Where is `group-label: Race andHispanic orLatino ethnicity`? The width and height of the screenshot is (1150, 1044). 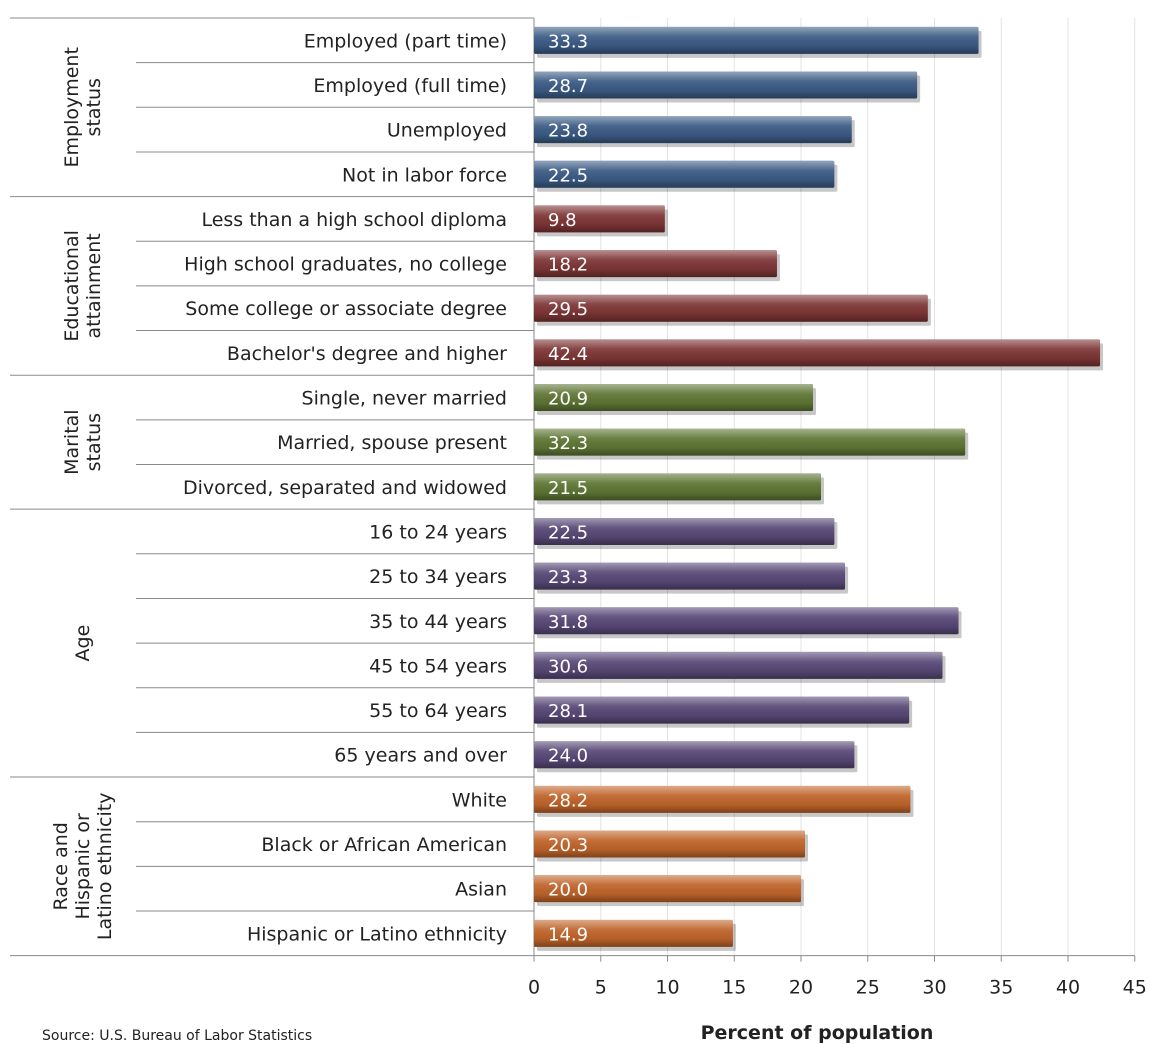 group-label: Race andHispanic orLatino ethnicity is located at coordinates (83, 867).